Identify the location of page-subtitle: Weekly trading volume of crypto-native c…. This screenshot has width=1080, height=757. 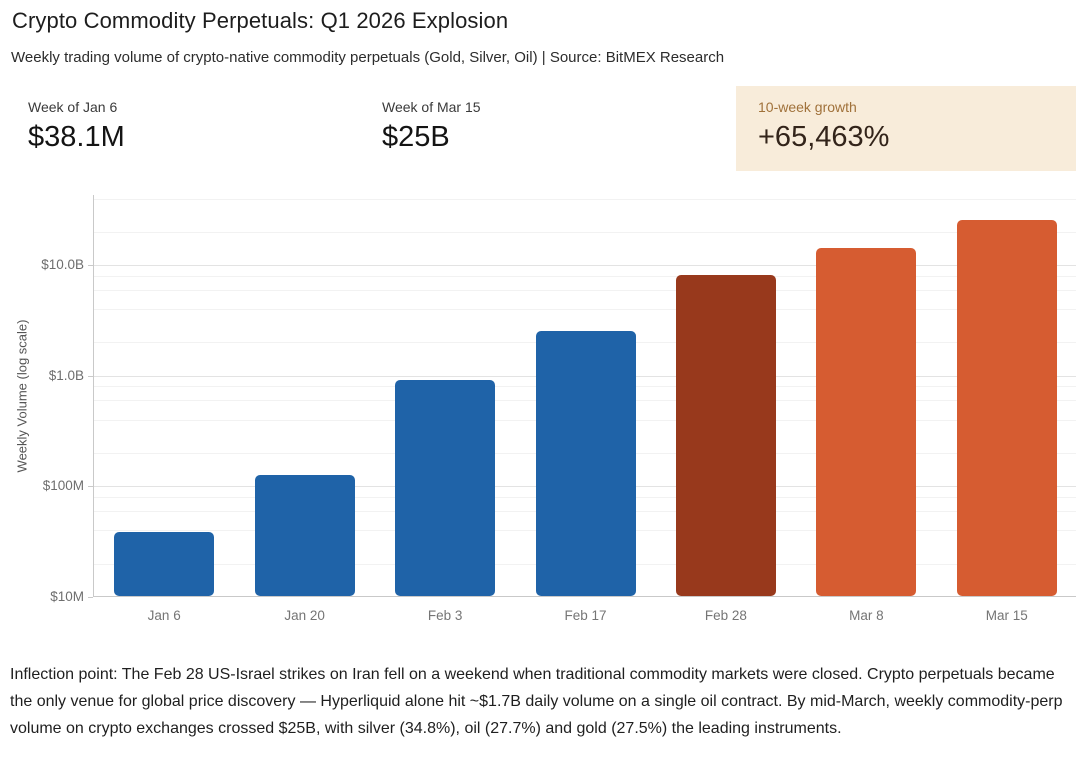
(368, 57).